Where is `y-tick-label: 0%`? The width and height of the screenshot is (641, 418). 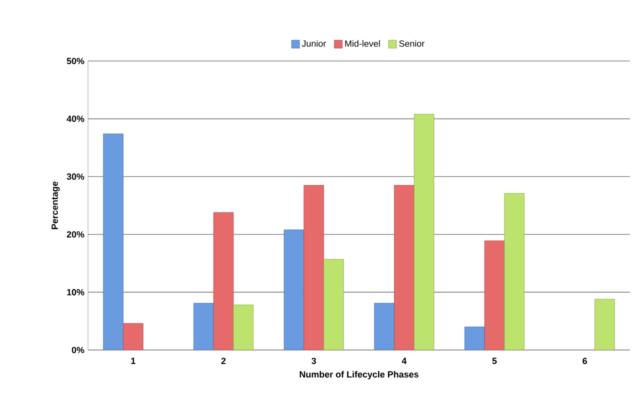
y-tick-label: 0% is located at coordinates (78, 350).